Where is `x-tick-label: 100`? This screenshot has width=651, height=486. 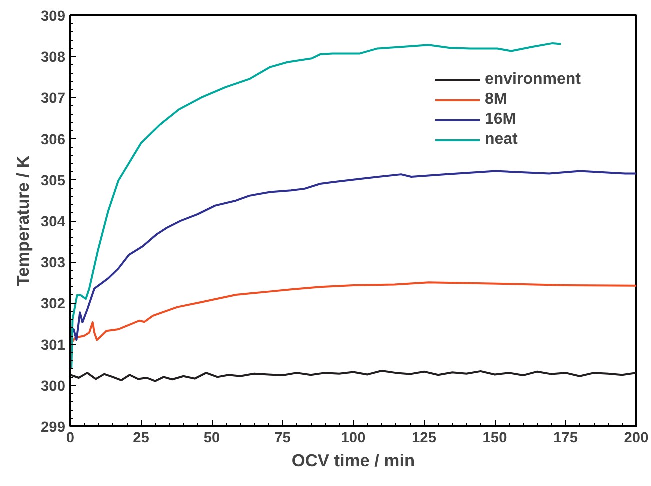
x-tick-label: 100 is located at coordinates (353, 438).